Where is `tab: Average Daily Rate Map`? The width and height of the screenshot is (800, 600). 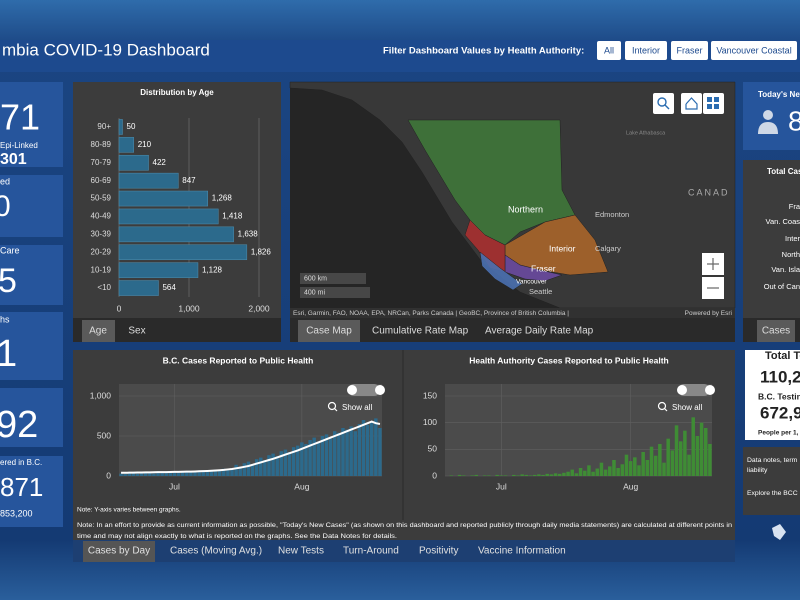 tab: Average Daily Rate Map is located at coordinates (539, 331).